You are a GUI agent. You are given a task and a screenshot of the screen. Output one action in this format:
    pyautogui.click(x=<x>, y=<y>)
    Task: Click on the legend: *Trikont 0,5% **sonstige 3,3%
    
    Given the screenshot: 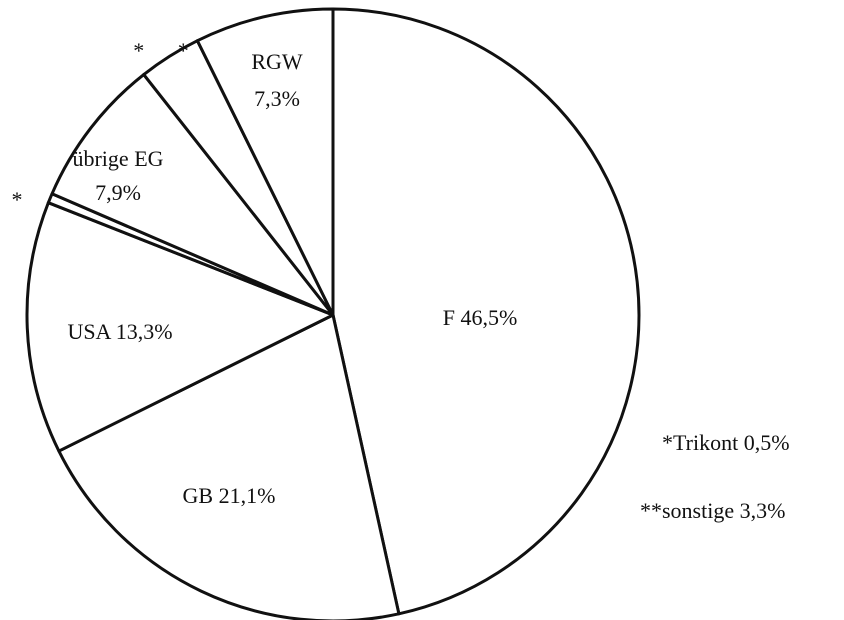 What is the action you would take?
    pyautogui.click(x=715, y=476)
    